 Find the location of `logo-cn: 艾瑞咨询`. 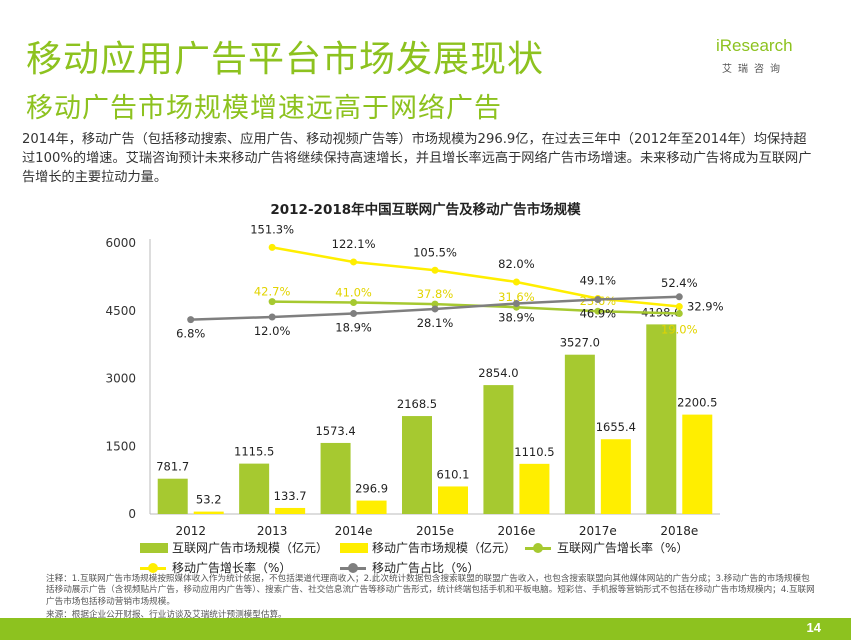

logo-cn: 艾瑞咨询 is located at coordinates (754, 69).